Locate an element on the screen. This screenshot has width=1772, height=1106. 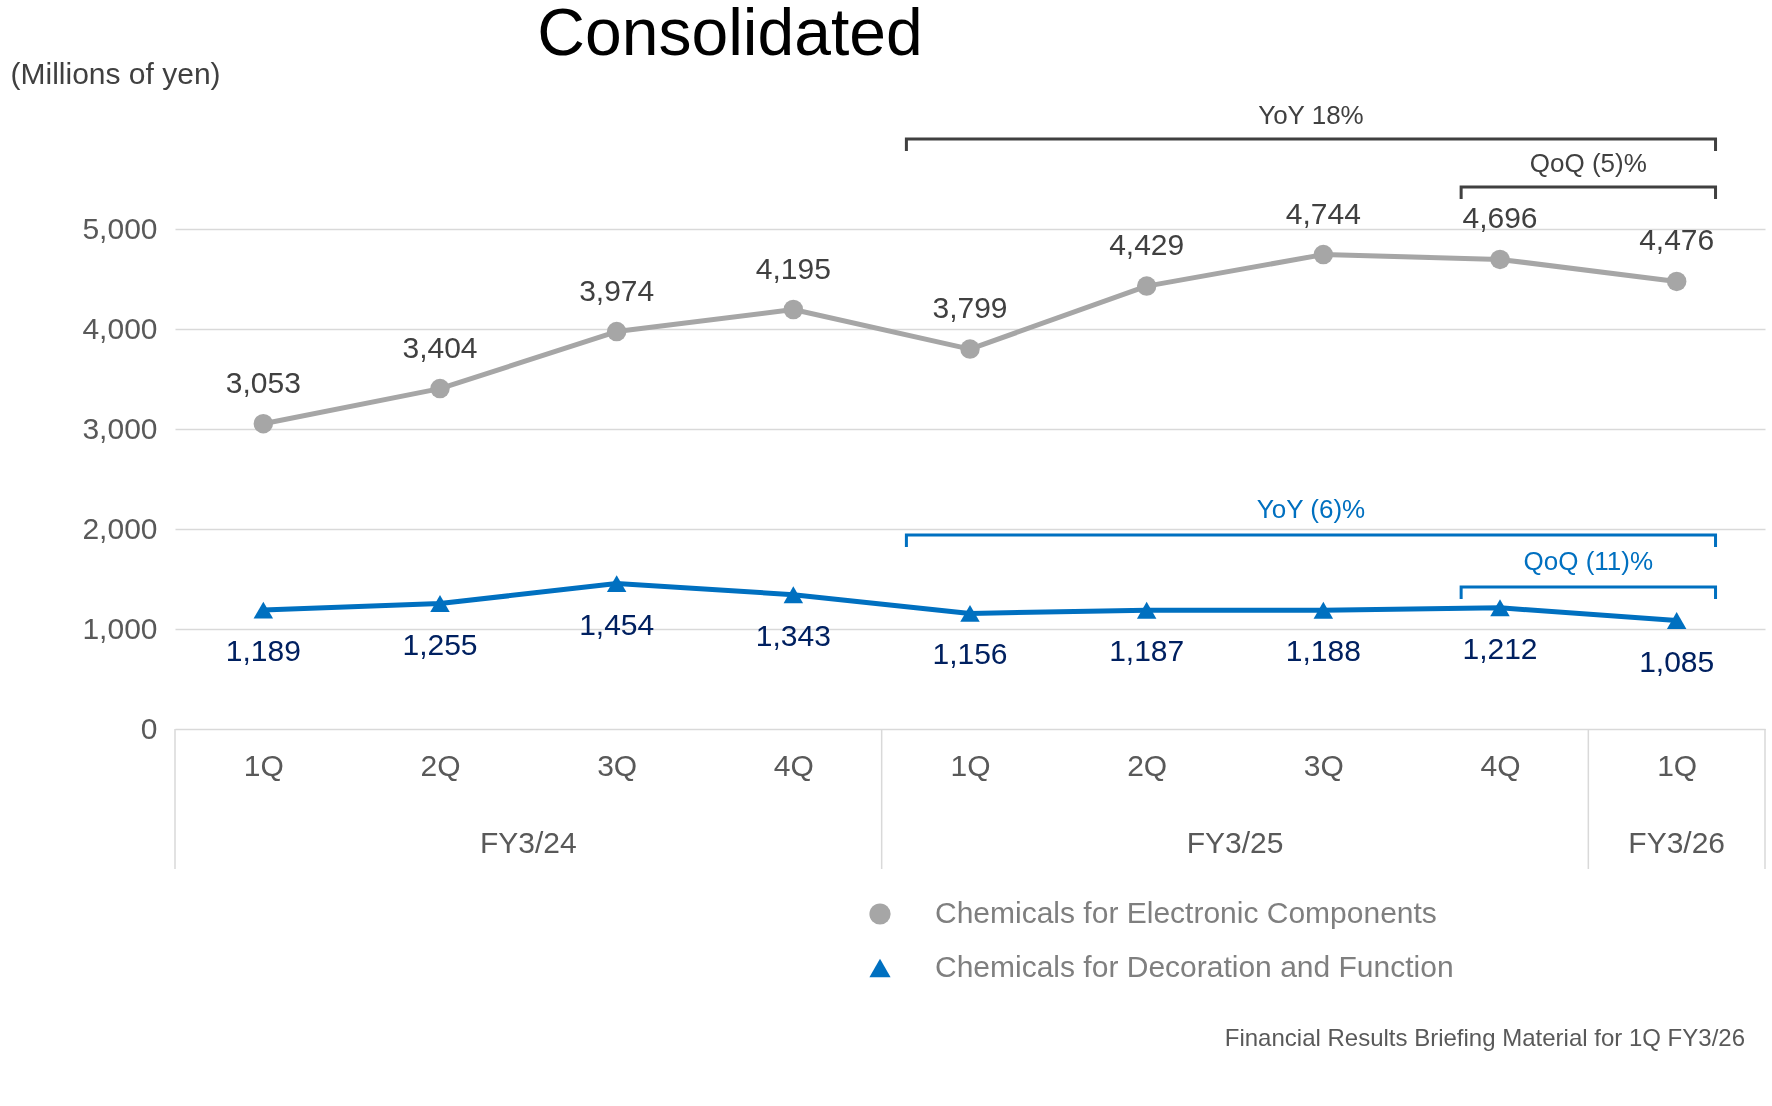
y-tick-label: 1,000 is located at coordinates (120, 628).